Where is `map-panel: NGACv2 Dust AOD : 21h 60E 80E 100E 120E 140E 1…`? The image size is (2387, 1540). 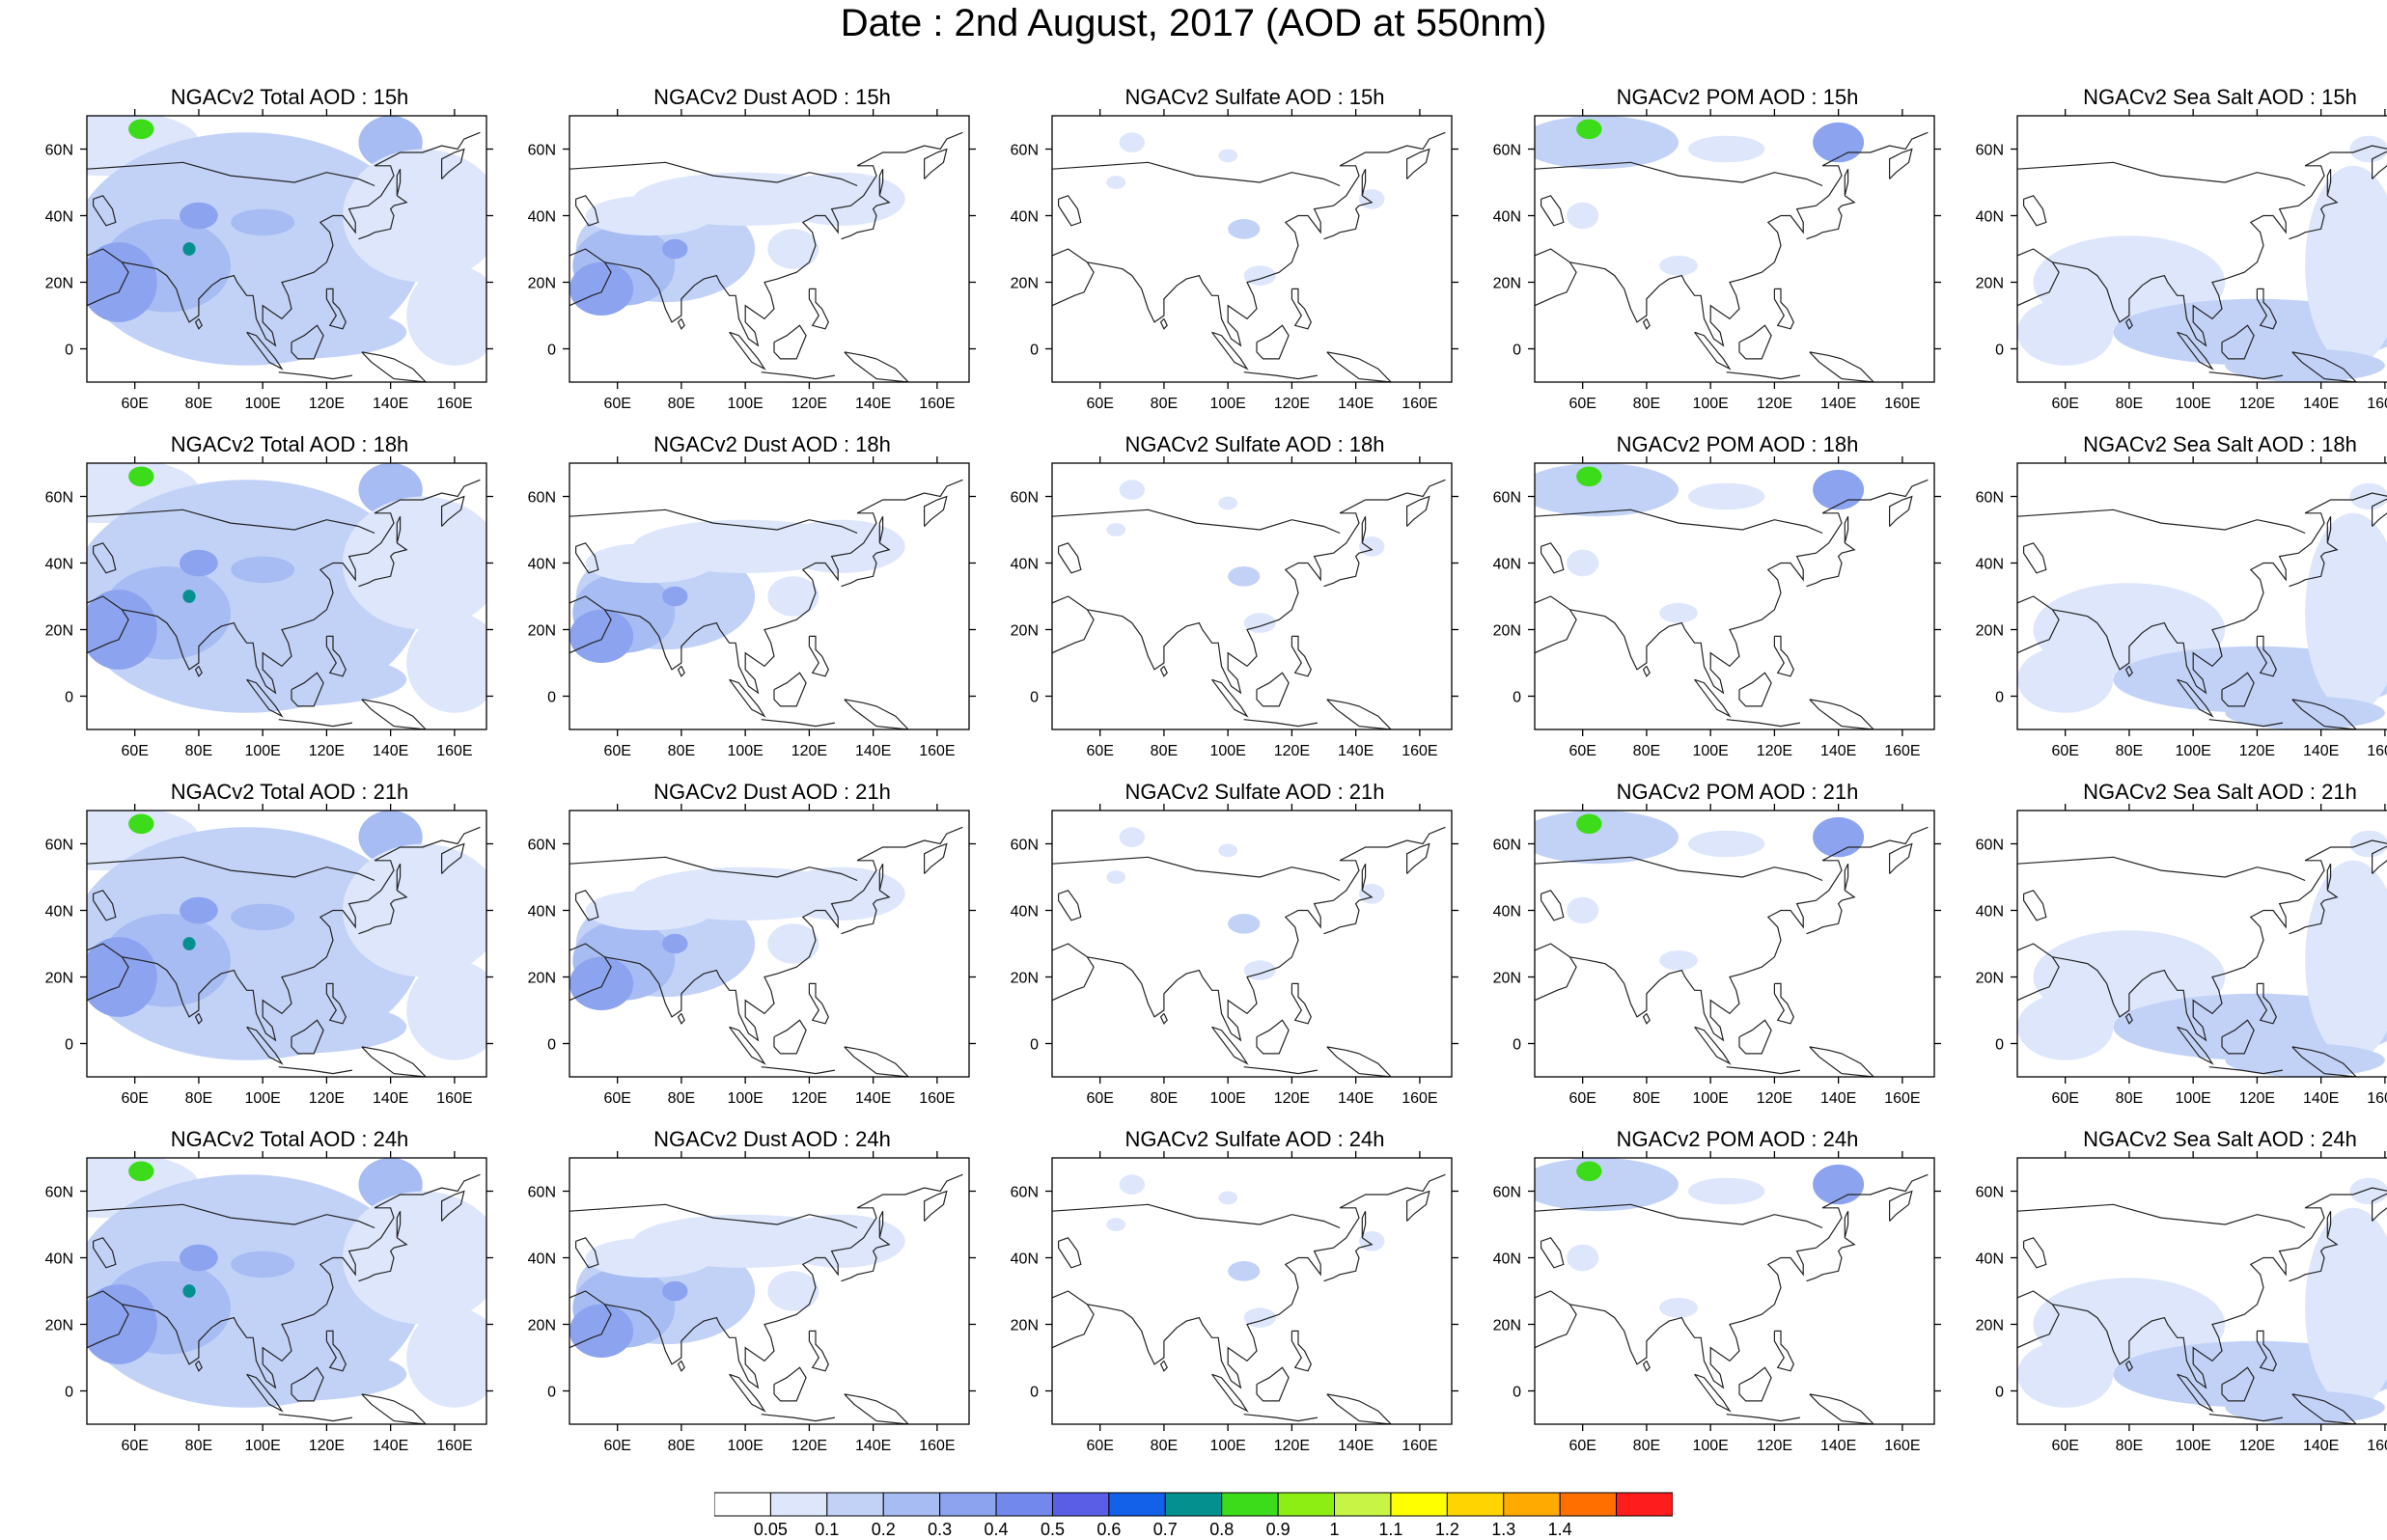 map-panel: NGACv2 Dust AOD : 21h 60E 80E 100E 120E 140E 1… is located at coordinates (770, 954).